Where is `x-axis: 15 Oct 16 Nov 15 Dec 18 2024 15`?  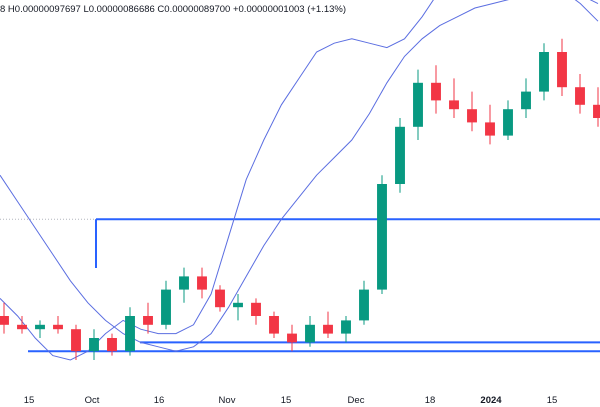
x-axis: 15 Oct 16 Nov 15 Dec 18 2024 15 is located at coordinates (291, 400).